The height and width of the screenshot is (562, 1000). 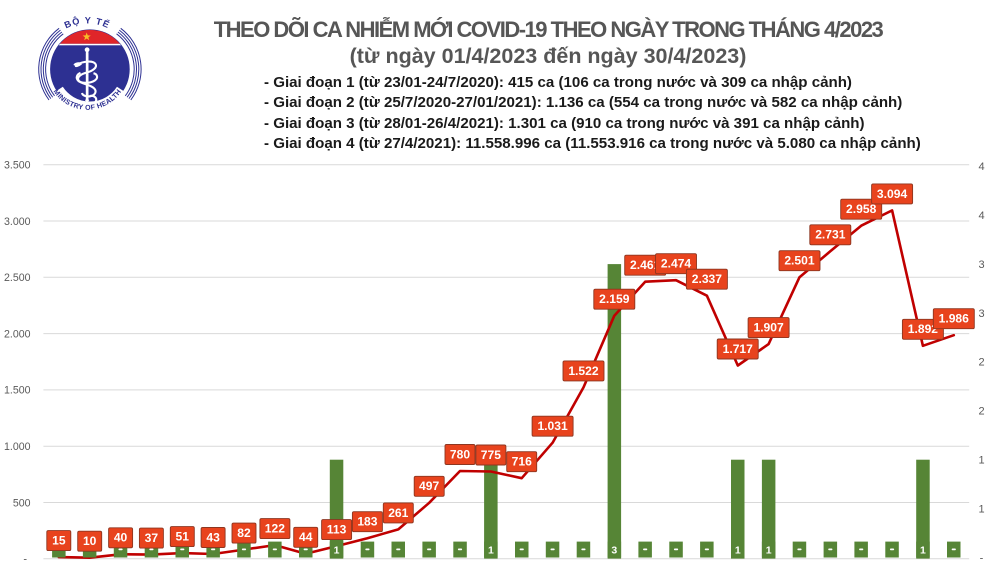 What do you see at coordinates (830, 235) in the screenshot?
I see `svg-text: 2.731` at bounding box center [830, 235].